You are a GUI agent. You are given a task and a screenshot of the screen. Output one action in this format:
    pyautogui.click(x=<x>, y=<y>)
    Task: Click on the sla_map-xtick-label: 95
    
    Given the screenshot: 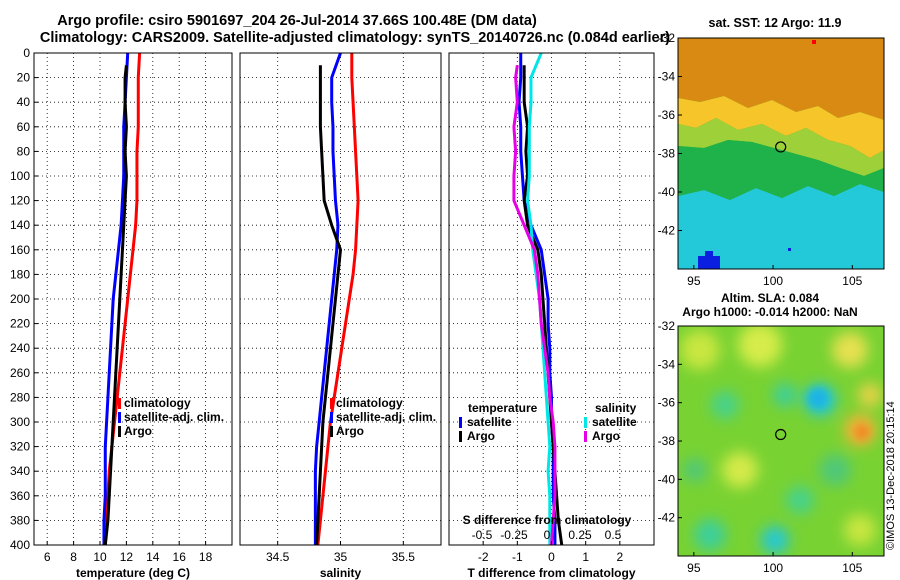 What is the action you would take?
    pyautogui.click(x=694, y=568)
    